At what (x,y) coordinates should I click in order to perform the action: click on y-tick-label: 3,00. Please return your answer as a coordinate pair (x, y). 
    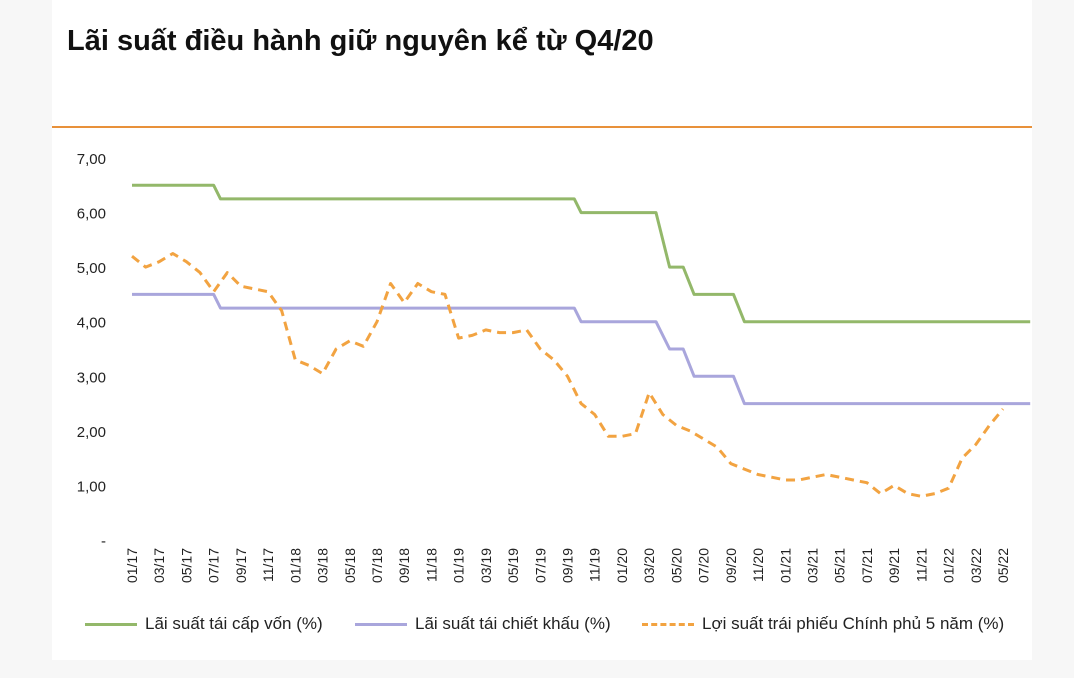
    Looking at the image, I should click on (91, 377).